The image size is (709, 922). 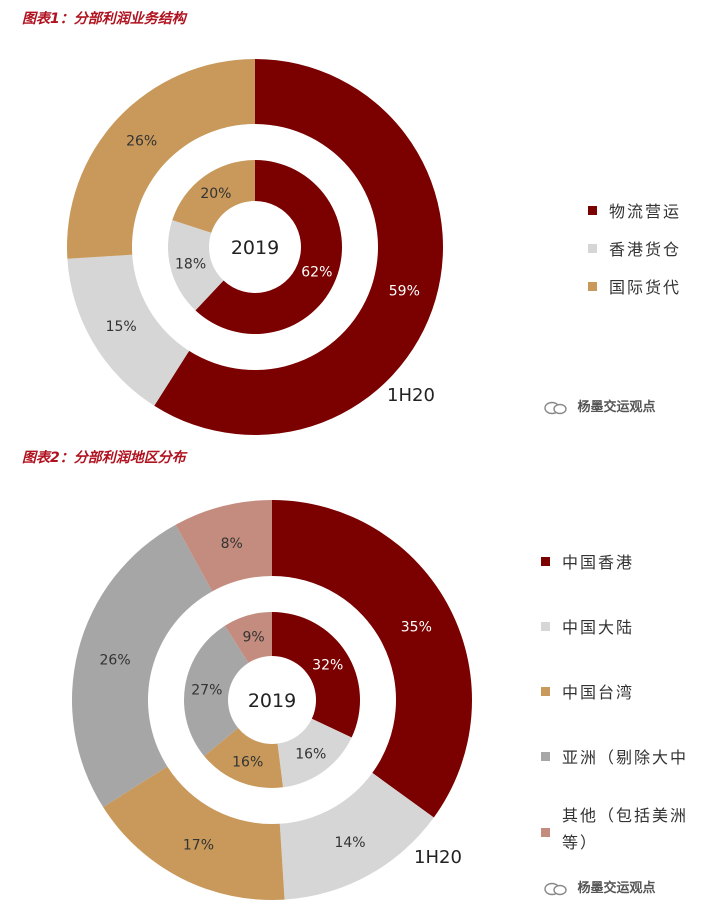 I want to click on chart1-inner-data-label-1: 18%, so click(x=190, y=265).